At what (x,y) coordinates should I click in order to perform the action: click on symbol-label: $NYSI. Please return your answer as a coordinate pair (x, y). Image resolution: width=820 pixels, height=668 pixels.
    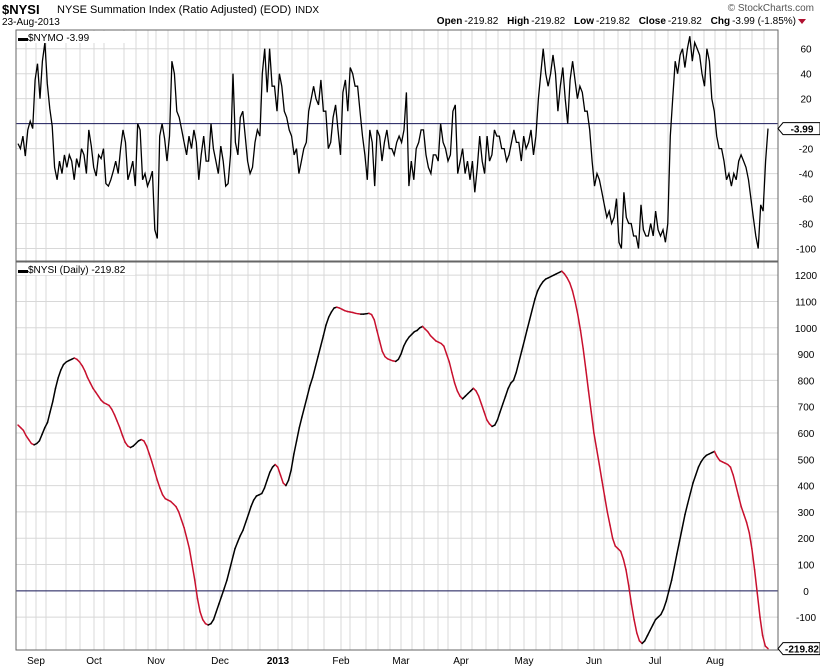
    Looking at the image, I should click on (21, 9).